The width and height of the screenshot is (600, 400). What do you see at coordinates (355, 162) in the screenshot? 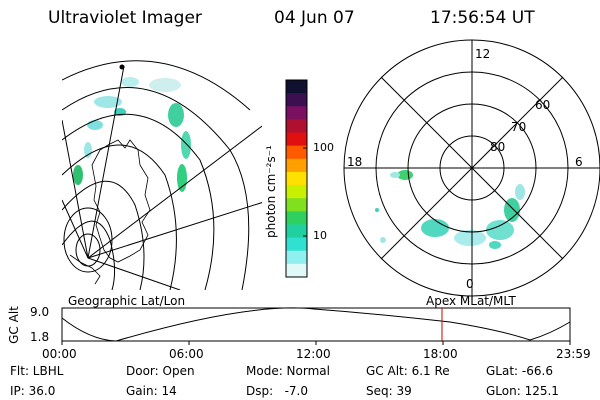
I see `mlt-label-18: 18` at bounding box center [355, 162].